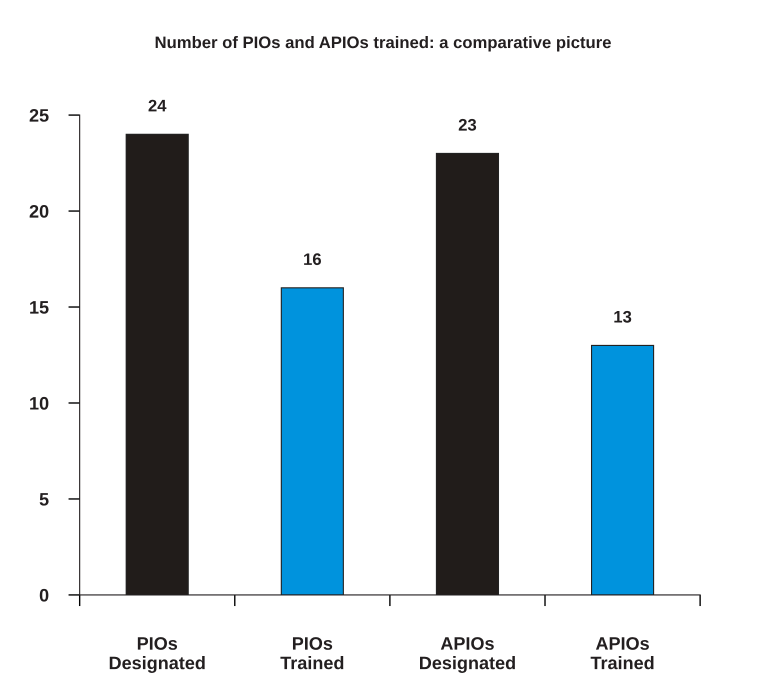  I want to click on y-tick-label: 15, so click(39, 307).